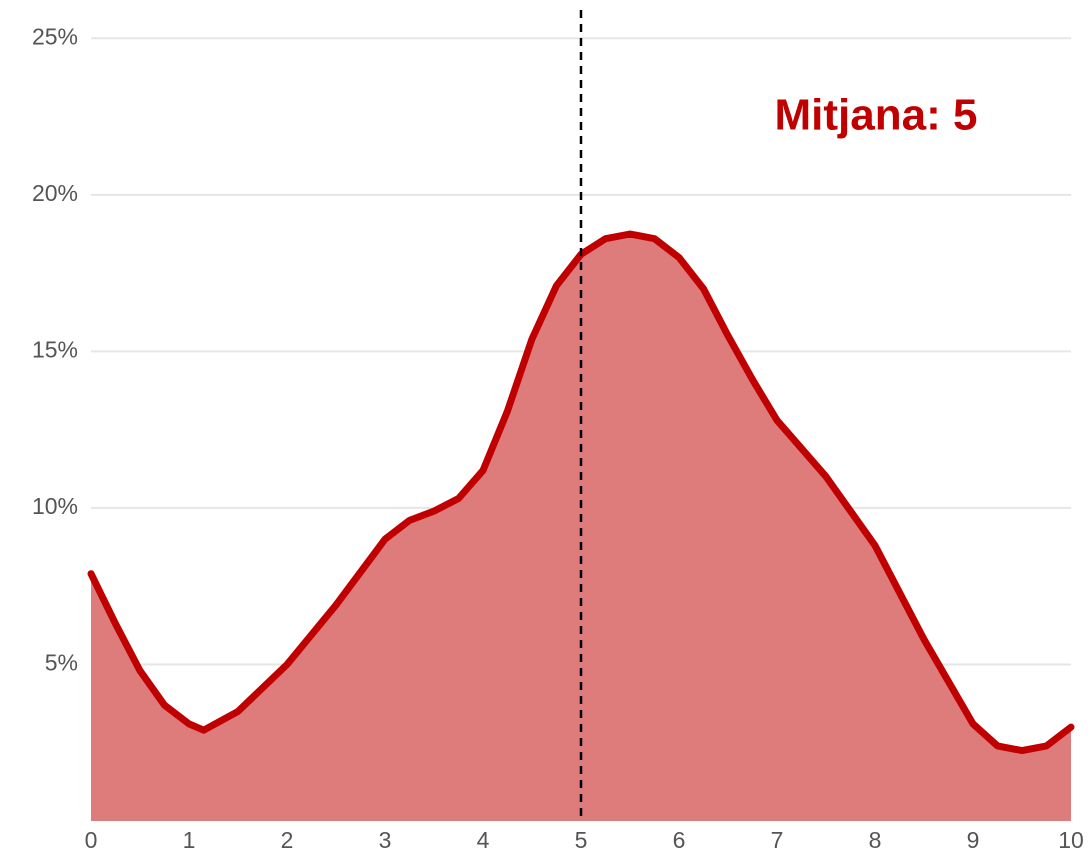 Image resolution: width=1091 pixels, height=858 pixels. Describe the element at coordinates (189, 840) in the screenshot. I see `x-tick-label: 1` at that location.